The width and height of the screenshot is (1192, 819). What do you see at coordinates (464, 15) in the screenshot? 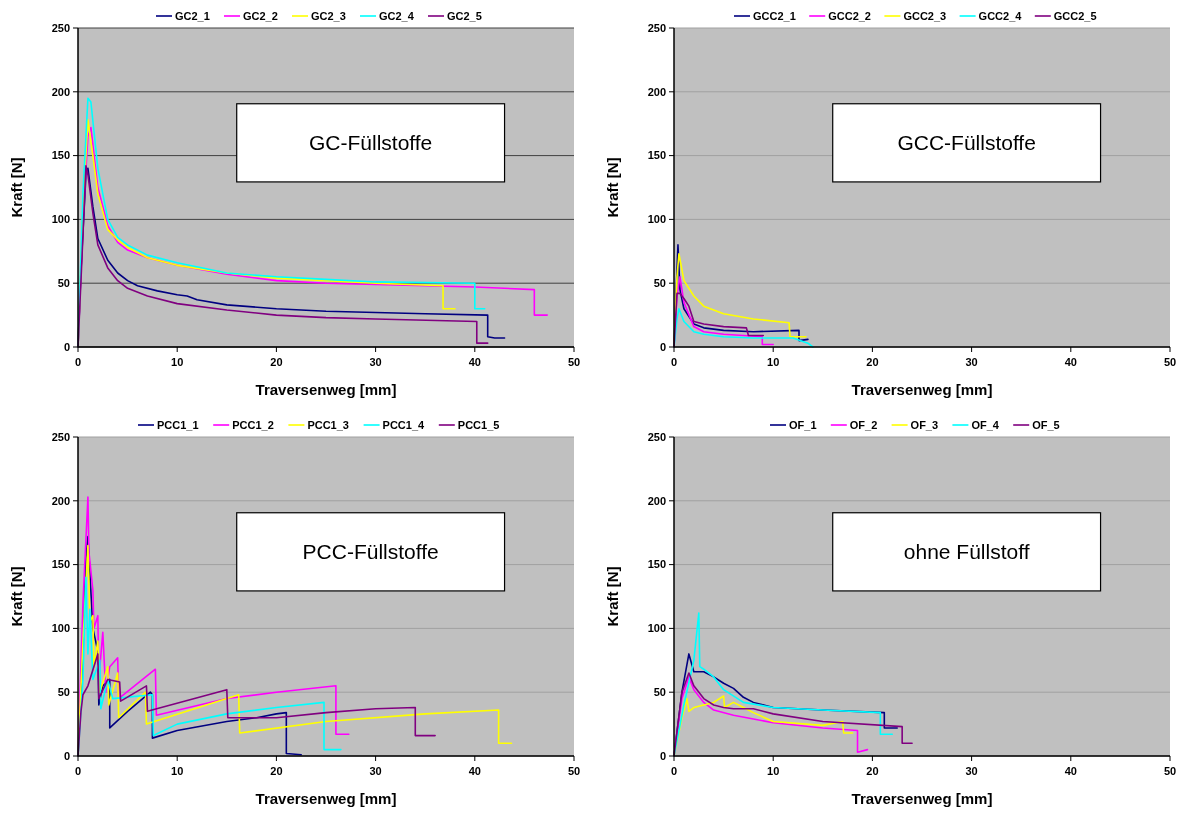
I see `legend-label: GC2_5` at bounding box center [464, 15].